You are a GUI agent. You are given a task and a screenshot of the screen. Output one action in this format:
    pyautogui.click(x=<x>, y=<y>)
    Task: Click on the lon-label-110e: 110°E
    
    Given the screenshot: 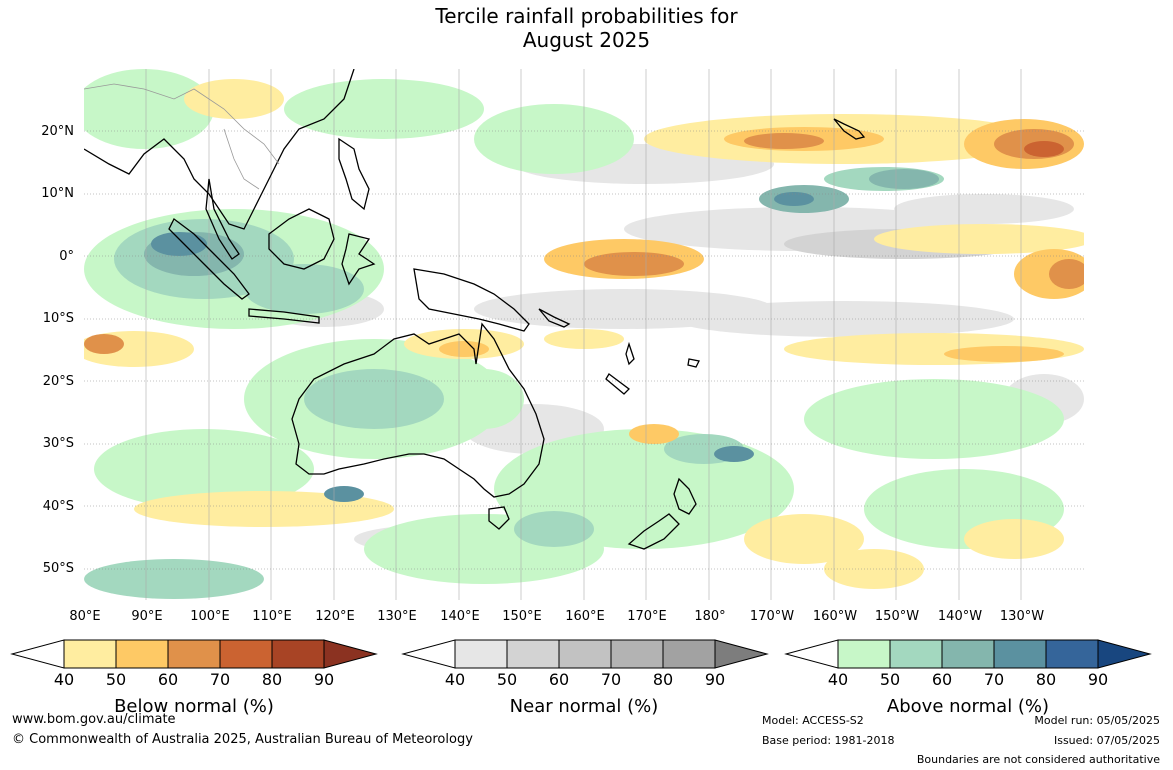 What is the action you would take?
    pyautogui.click(x=272, y=616)
    